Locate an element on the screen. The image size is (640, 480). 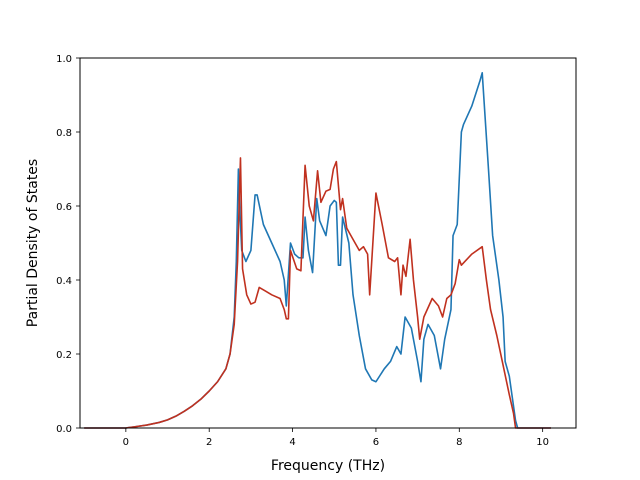
x-tick-label: 4 is located at coordinates (292, 442).